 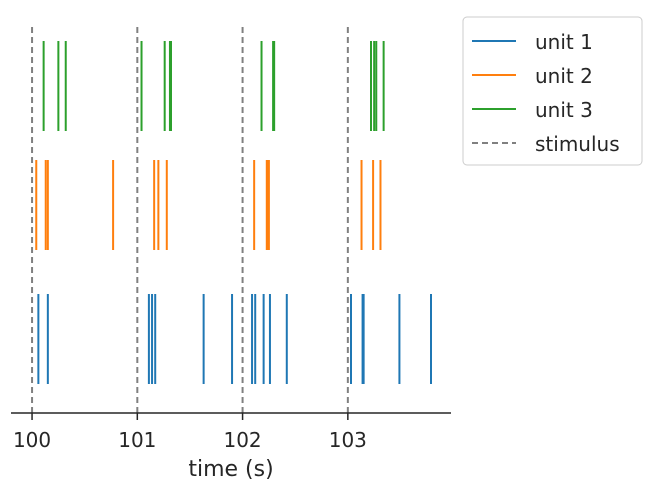 I want to click on x-tick-label: 103, so click(x=348, y=440).